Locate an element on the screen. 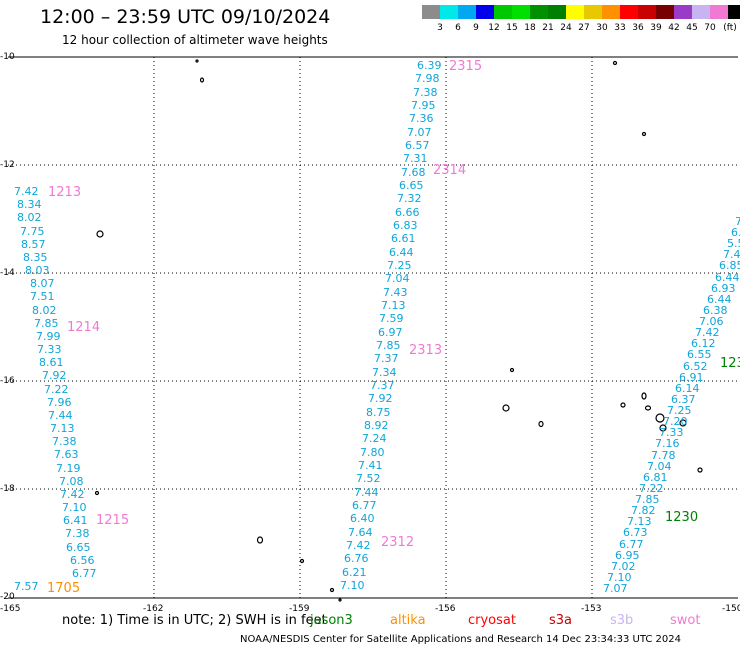 The width and height of the screenshot is (740, 650). wave-height-value: 7.36 is located at coordinates (421, 118).